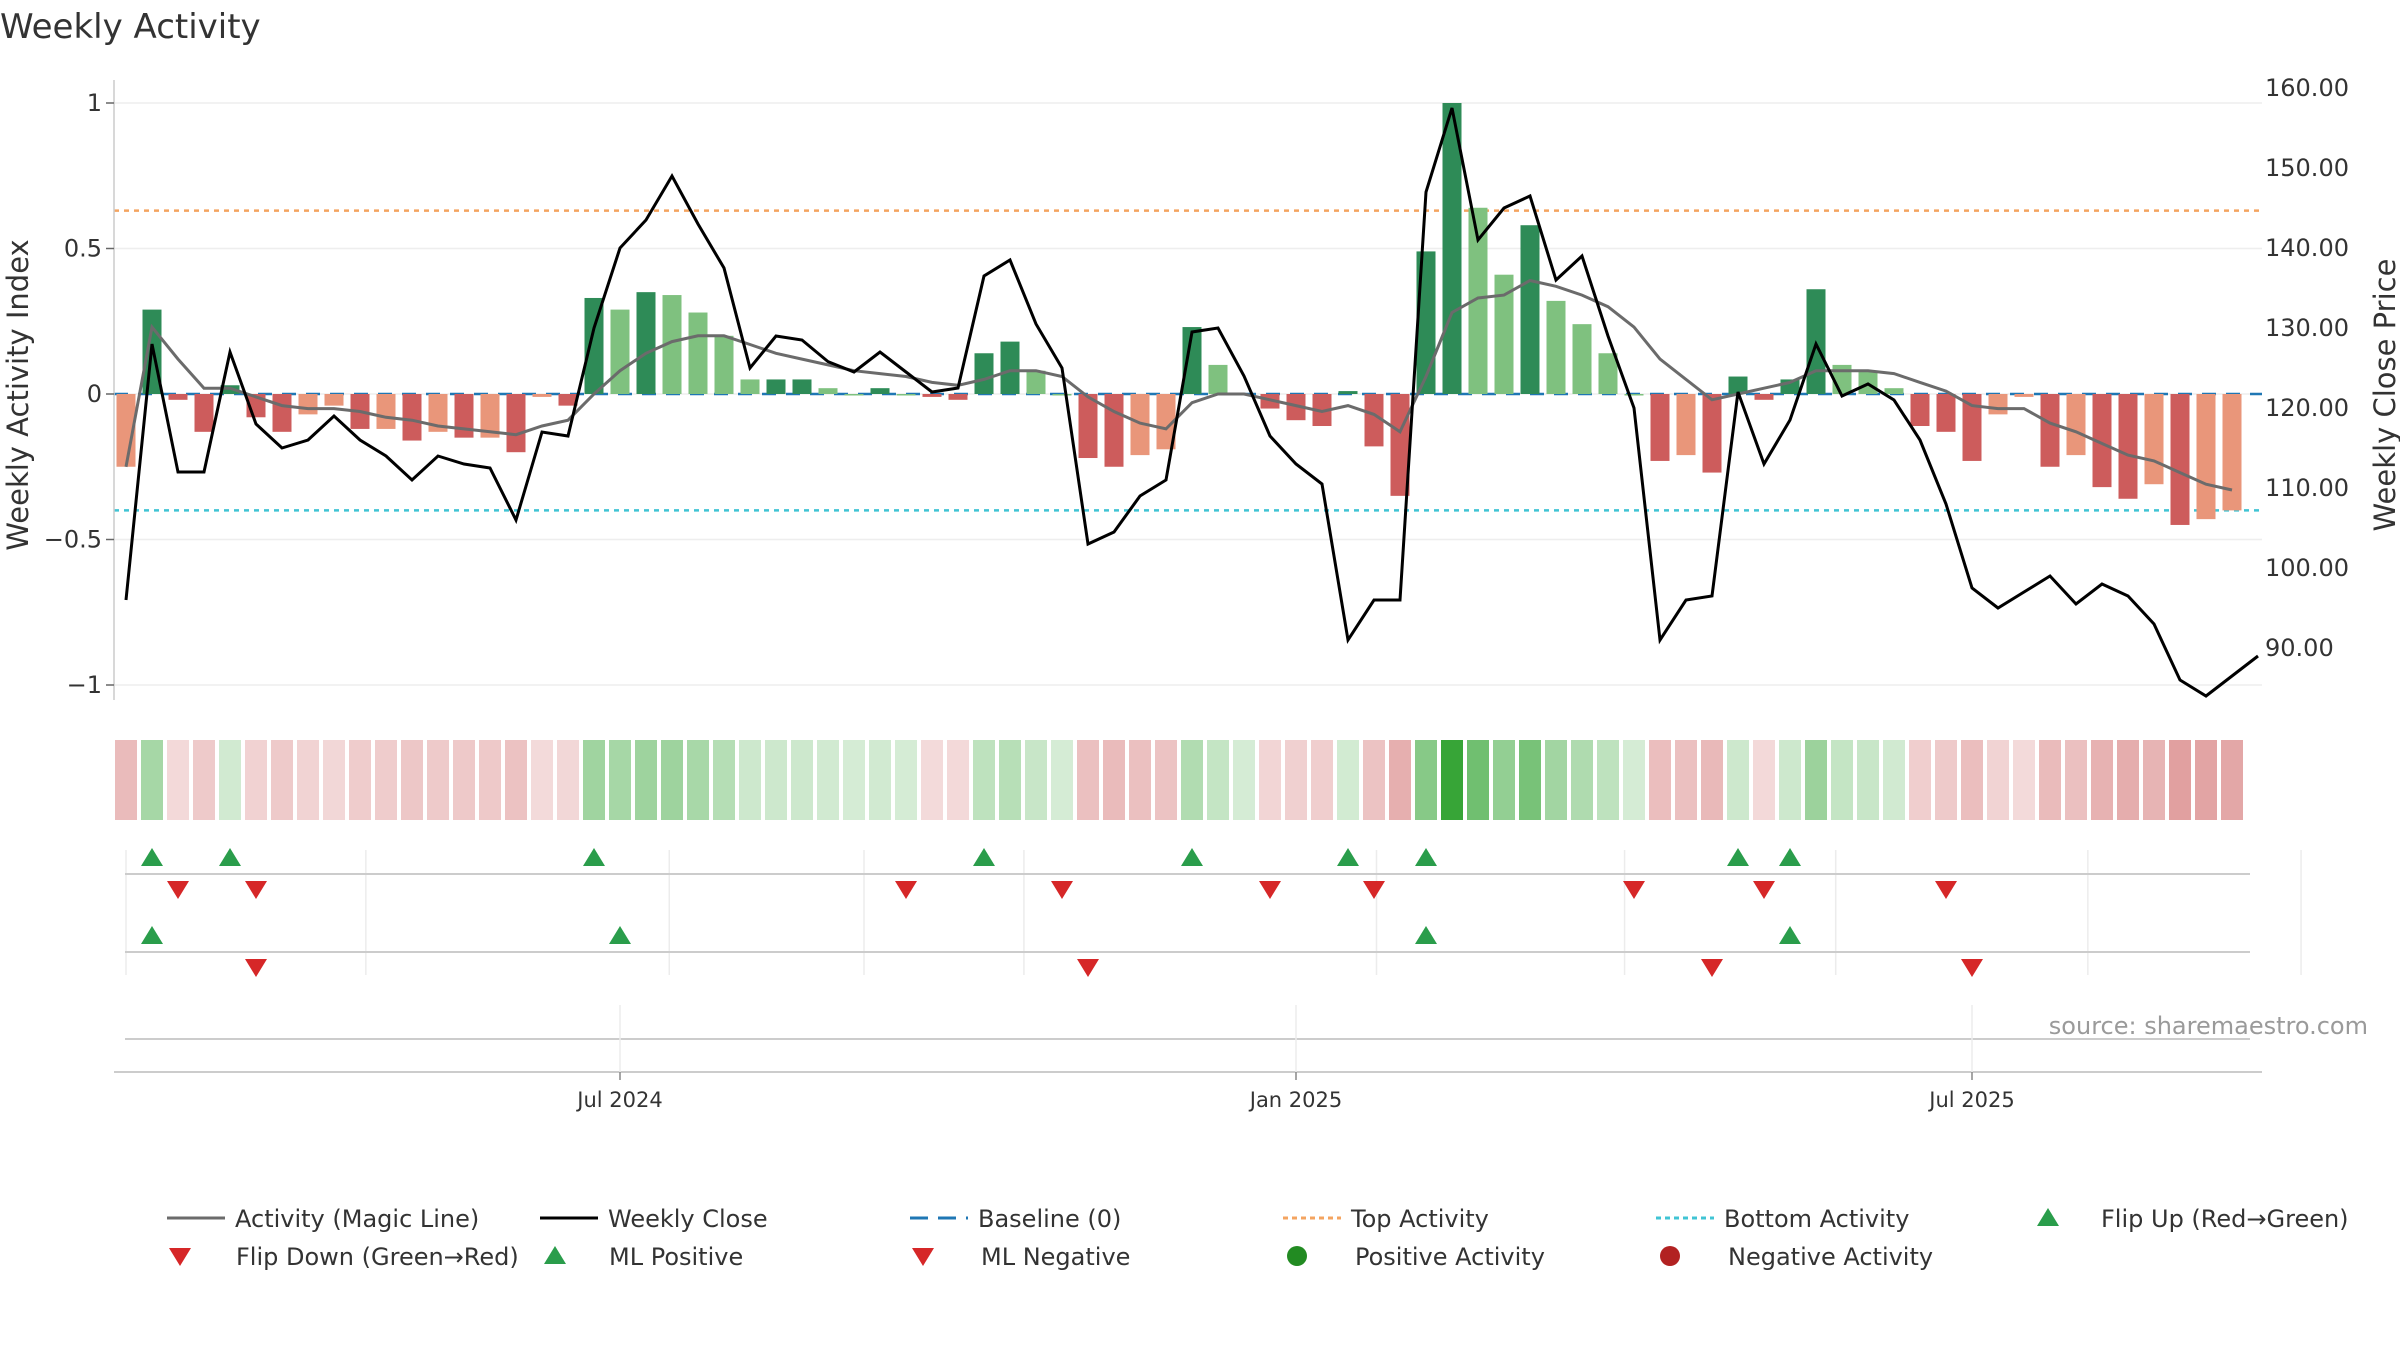  I want to click on legend-label: Top Activity, so click(1419, 1219).